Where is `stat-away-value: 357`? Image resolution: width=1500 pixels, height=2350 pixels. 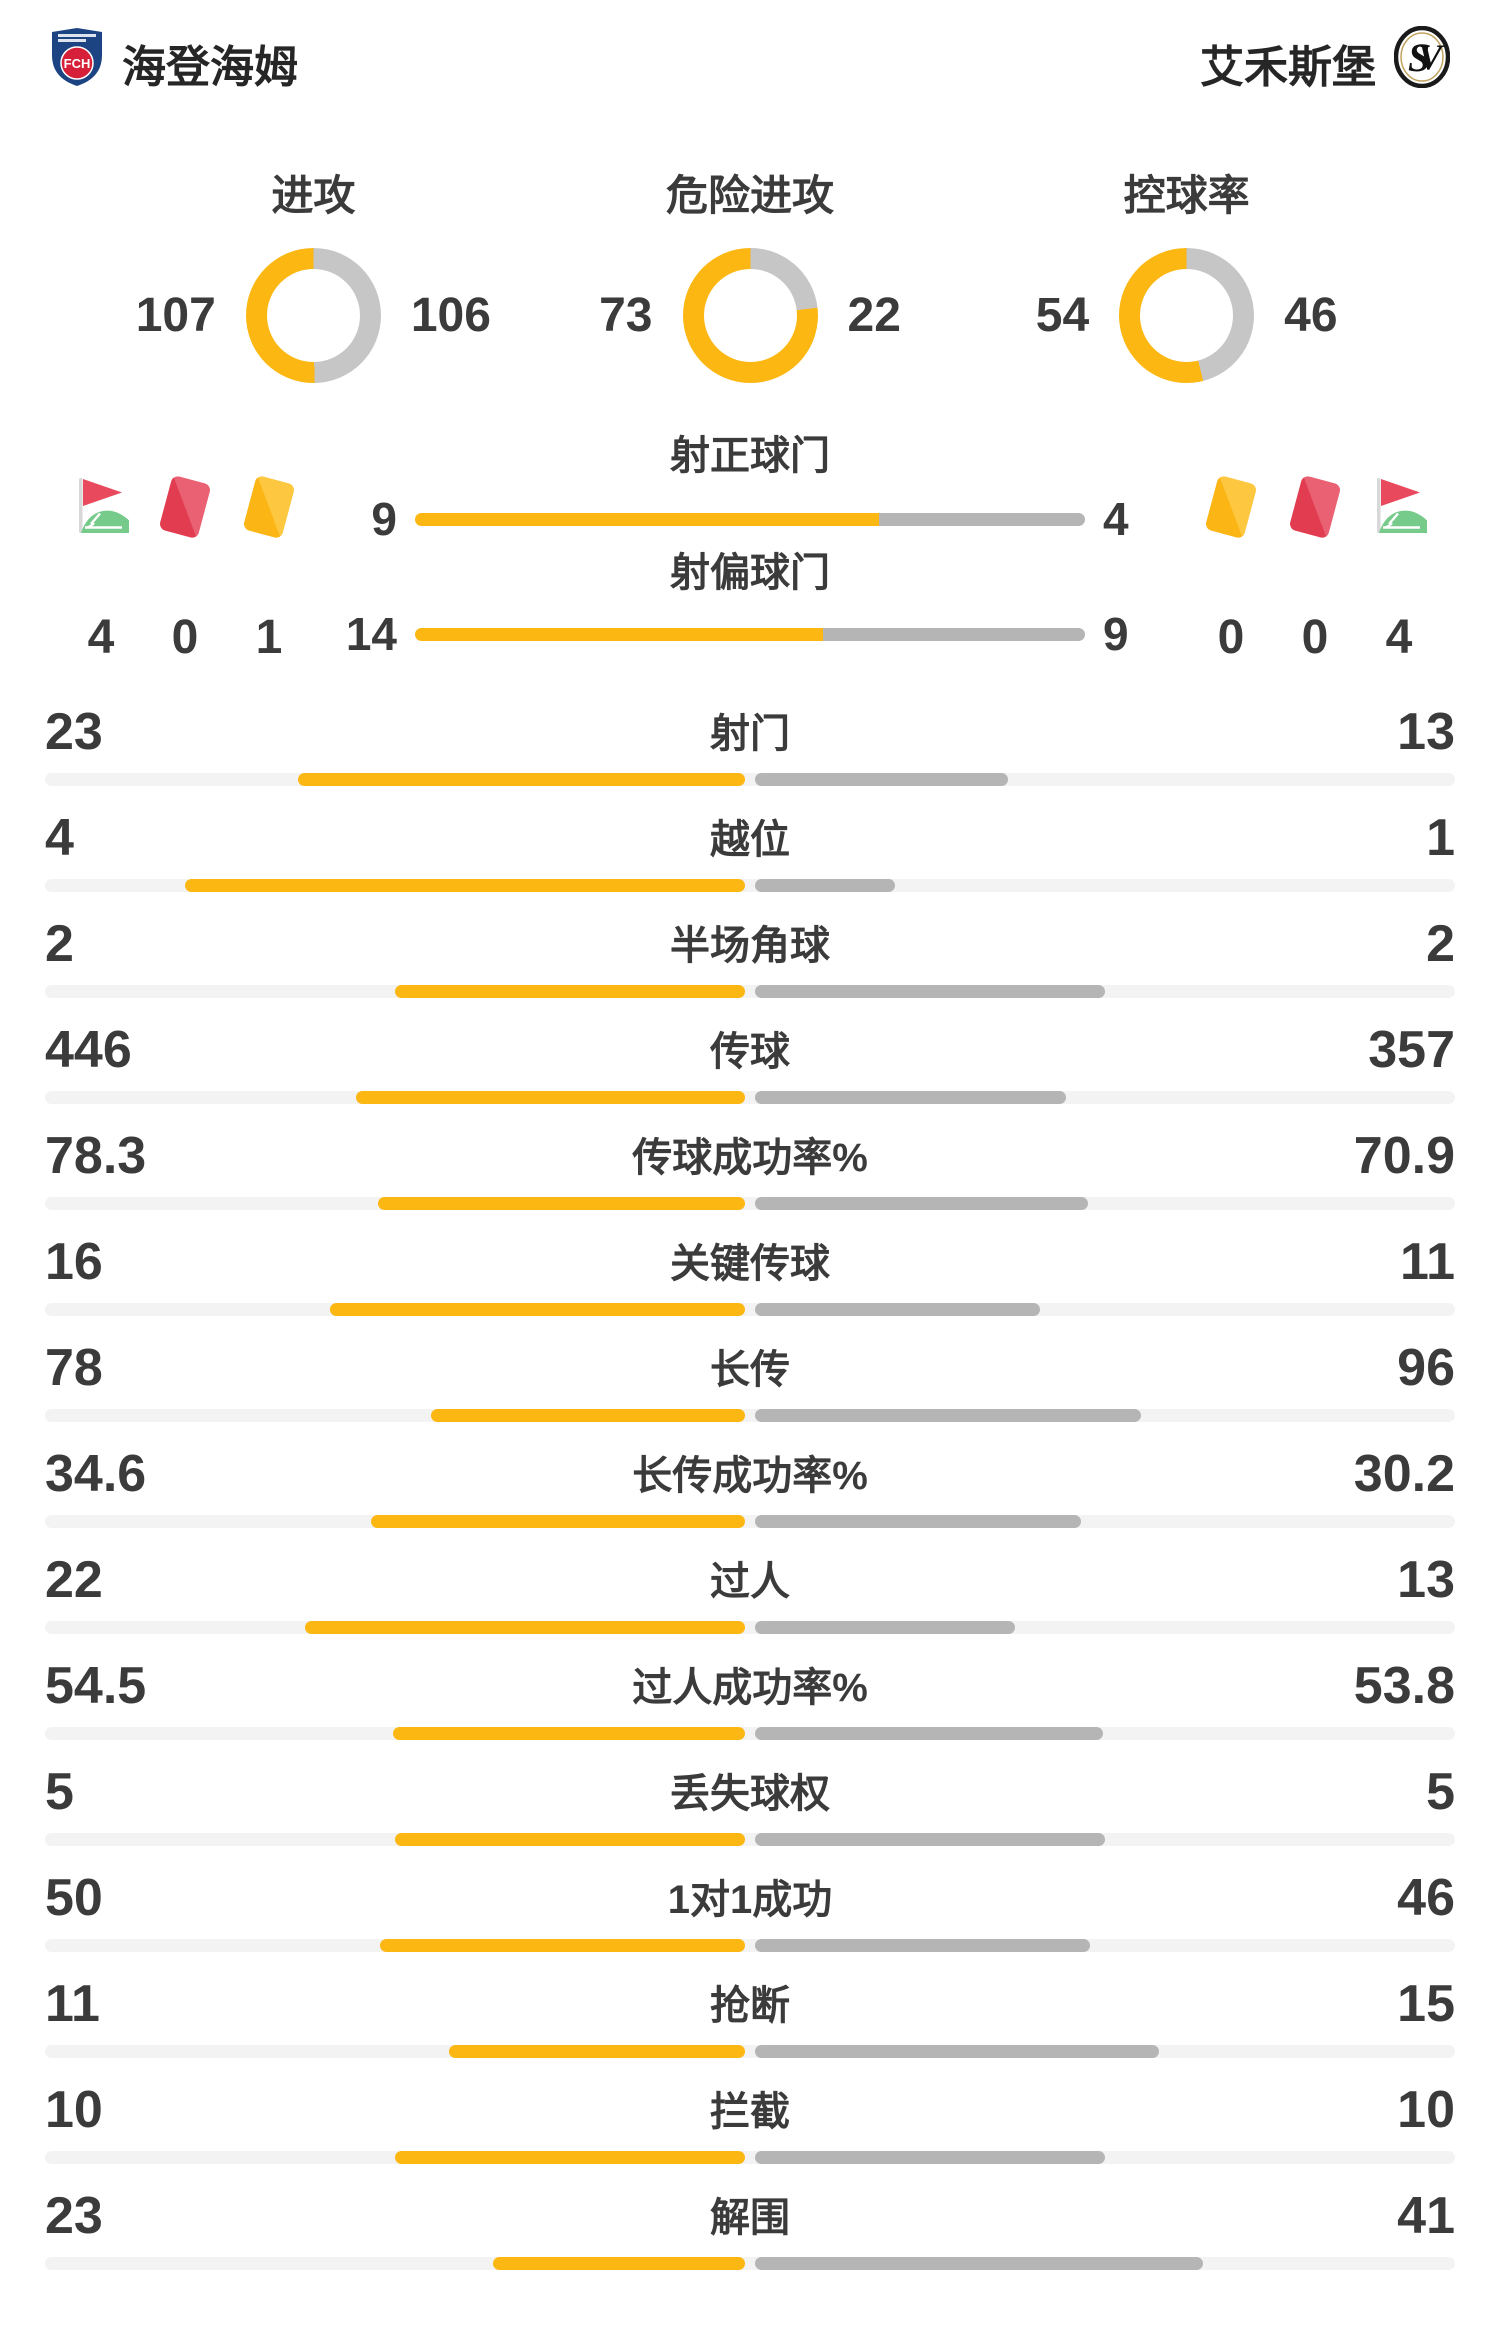 stat-away-value: 357 is located at coordinates (1411, 1050).